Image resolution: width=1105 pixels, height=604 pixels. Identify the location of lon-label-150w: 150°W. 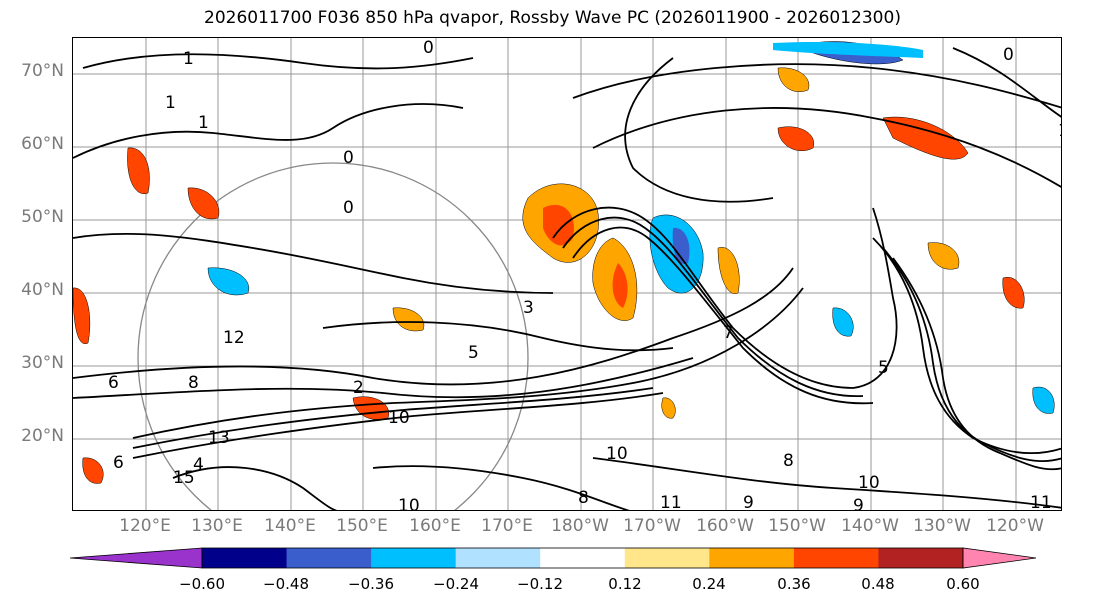
(797, 526).